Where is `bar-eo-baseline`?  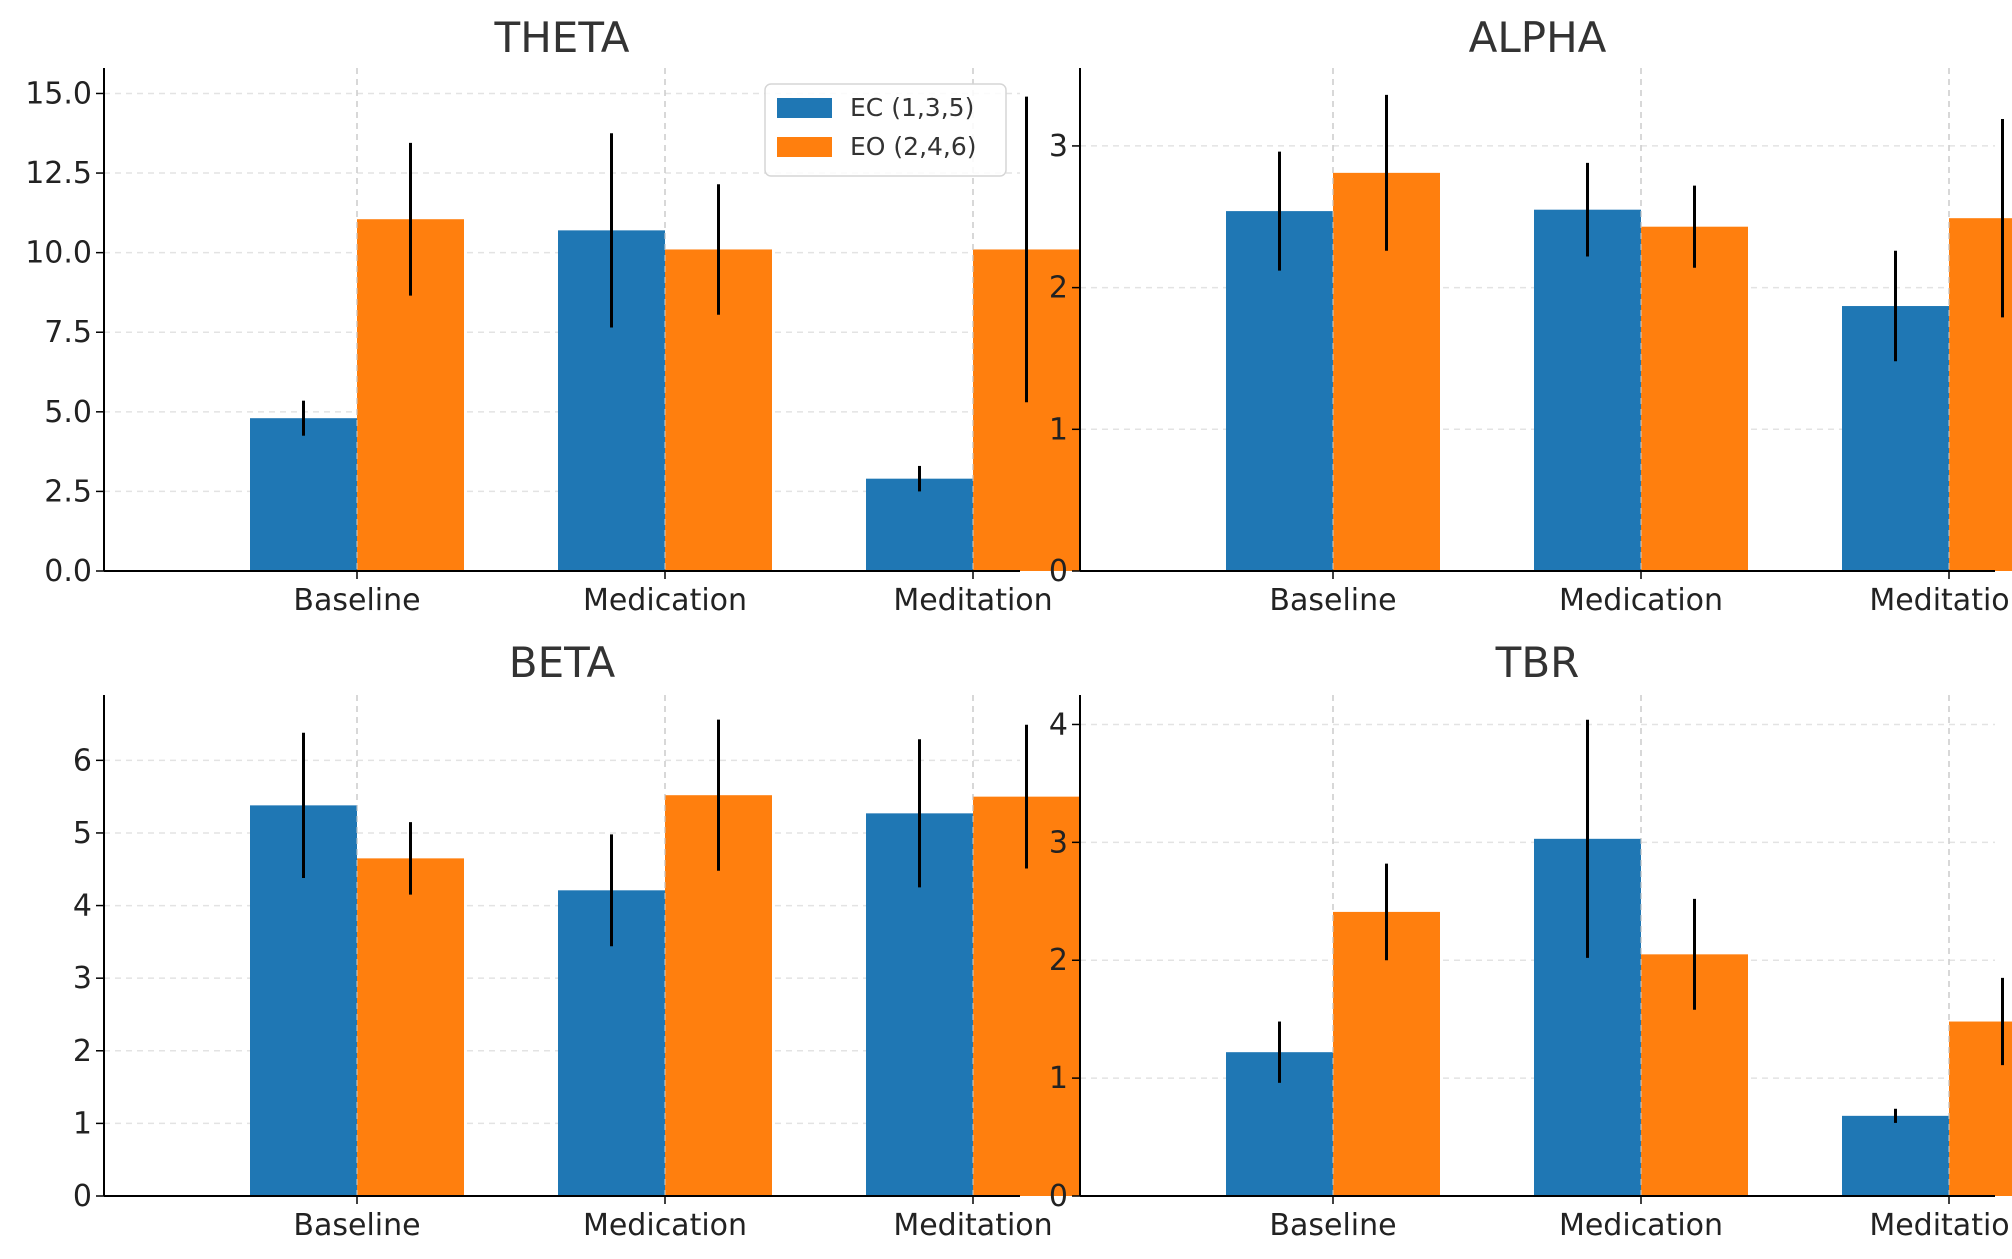
bar-eo-baseline is located at coordinates (410, 1027).